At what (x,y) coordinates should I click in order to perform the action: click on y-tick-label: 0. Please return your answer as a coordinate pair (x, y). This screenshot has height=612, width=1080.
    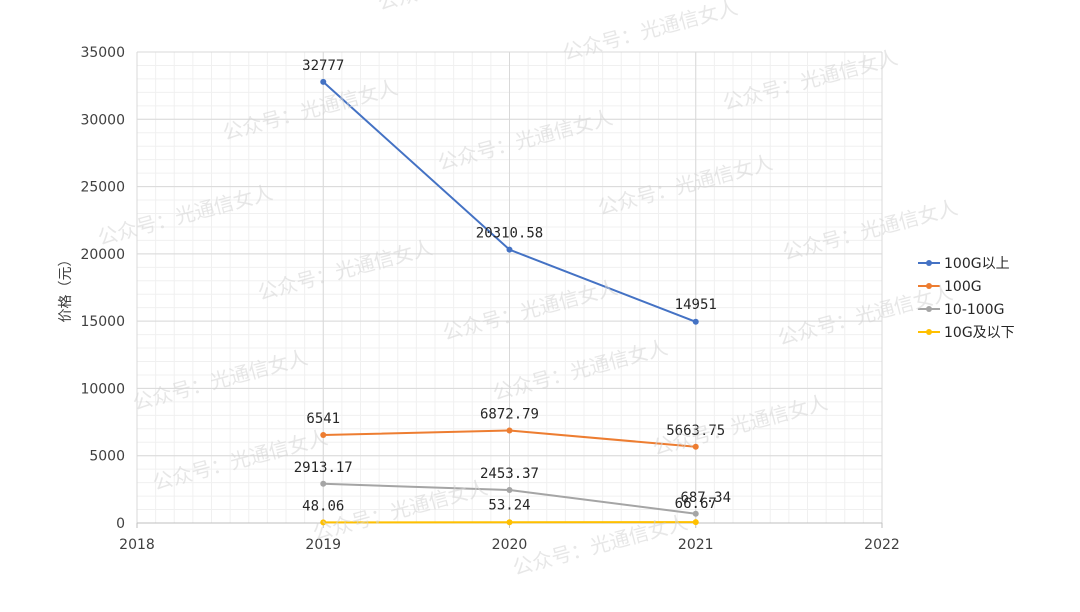
    Looking at the image, I should click on (120, 524).